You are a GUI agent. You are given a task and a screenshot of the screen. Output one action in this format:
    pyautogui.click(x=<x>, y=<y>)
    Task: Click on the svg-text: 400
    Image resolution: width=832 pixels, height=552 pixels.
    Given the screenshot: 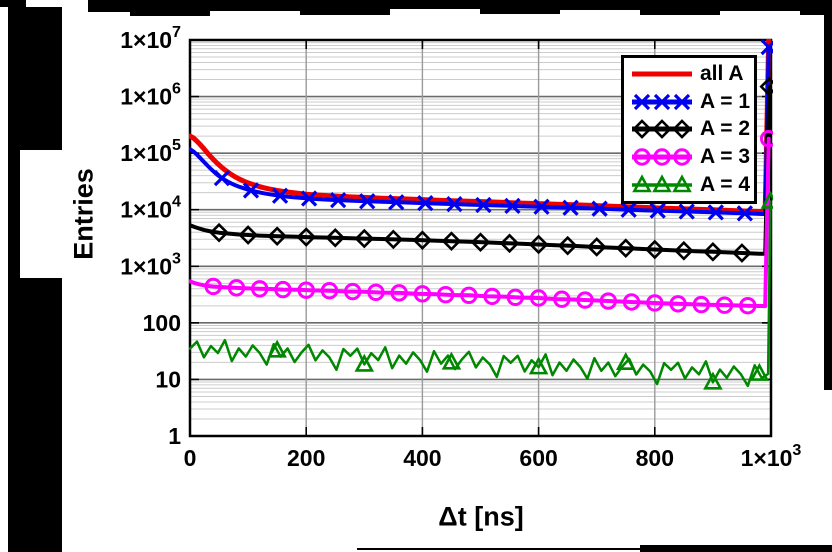 What is the action you would take?
    pyautogui.click(x=422, y=458)
    